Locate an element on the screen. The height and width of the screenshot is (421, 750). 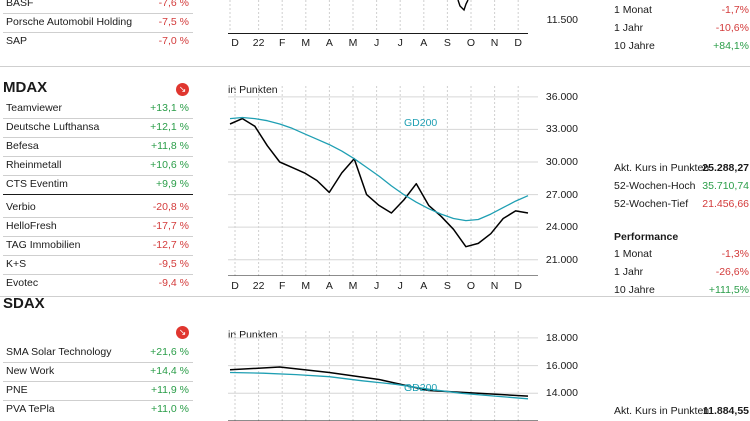
stat-row: 10 Jahre +84,1% is located at coordinates (682, 46).